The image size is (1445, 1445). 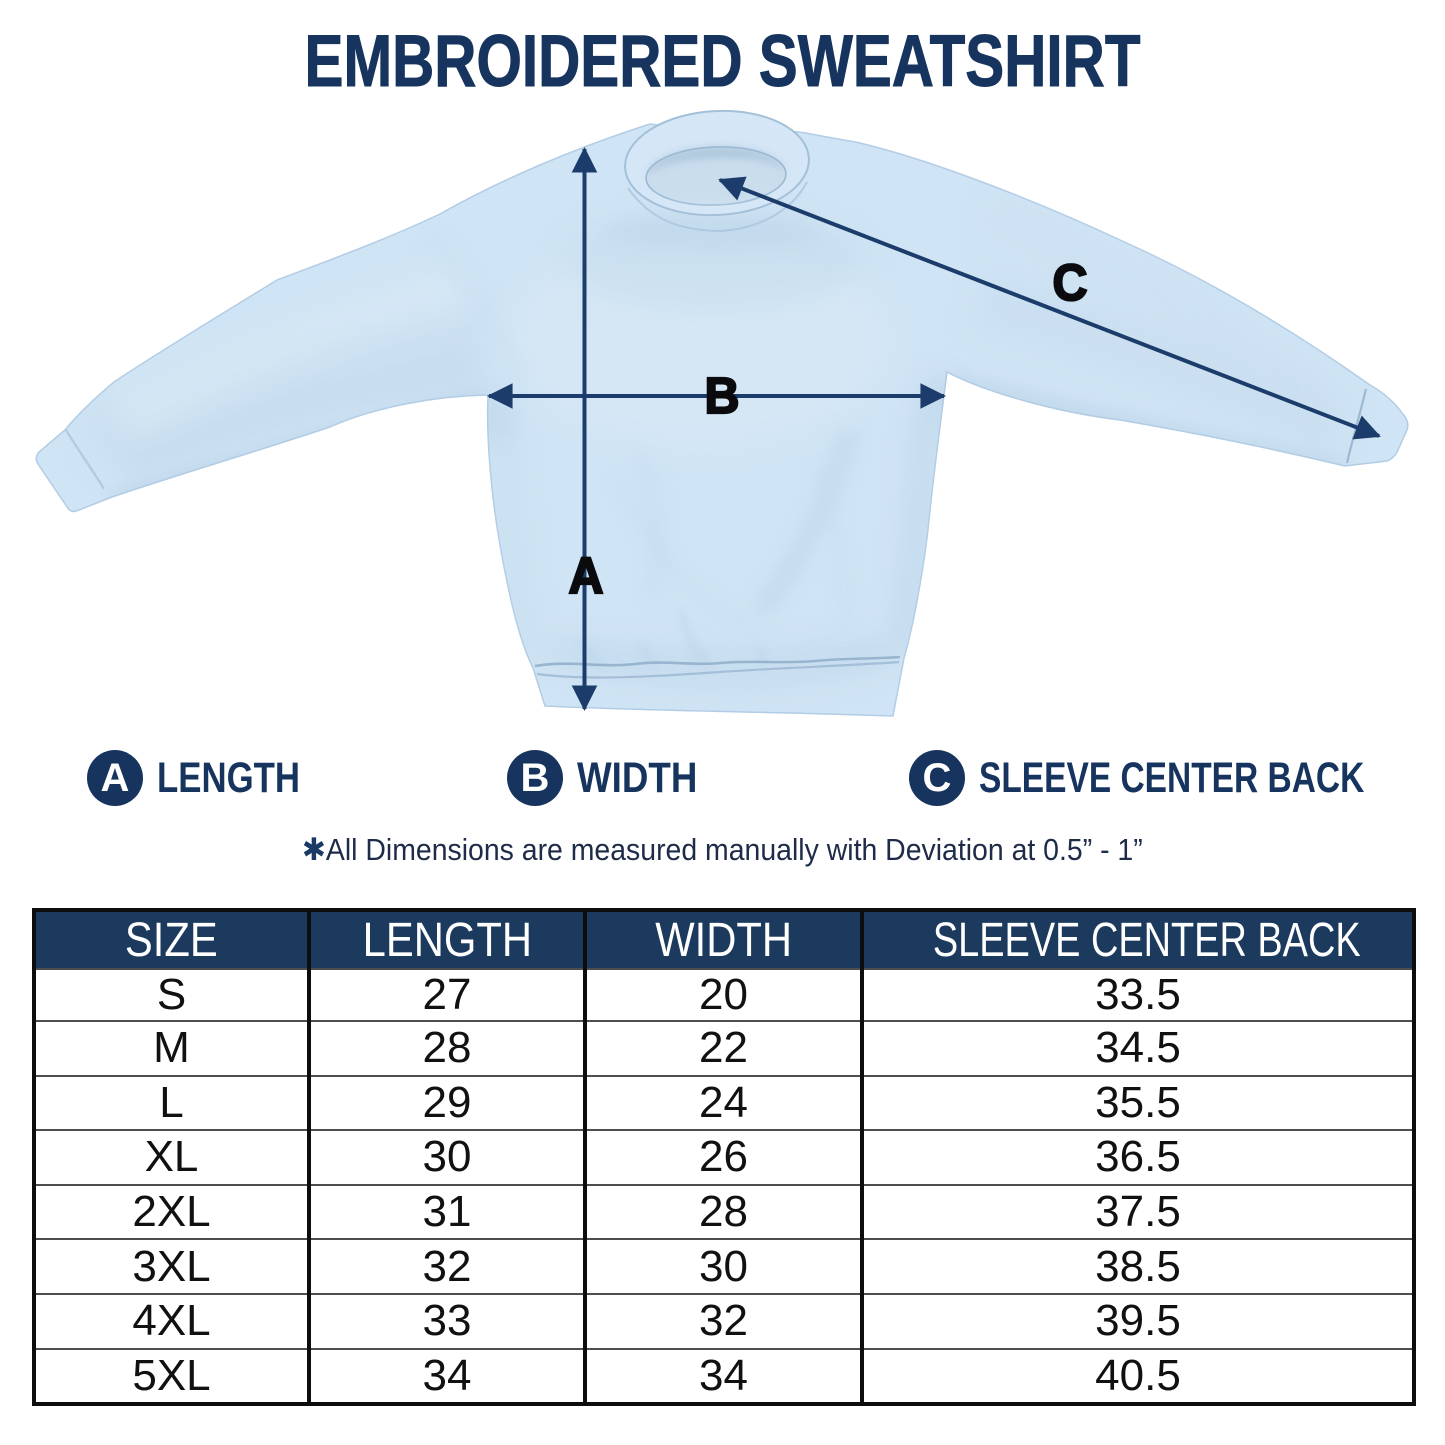 I want to click on svg-text: B, so click(x=722, y=395).